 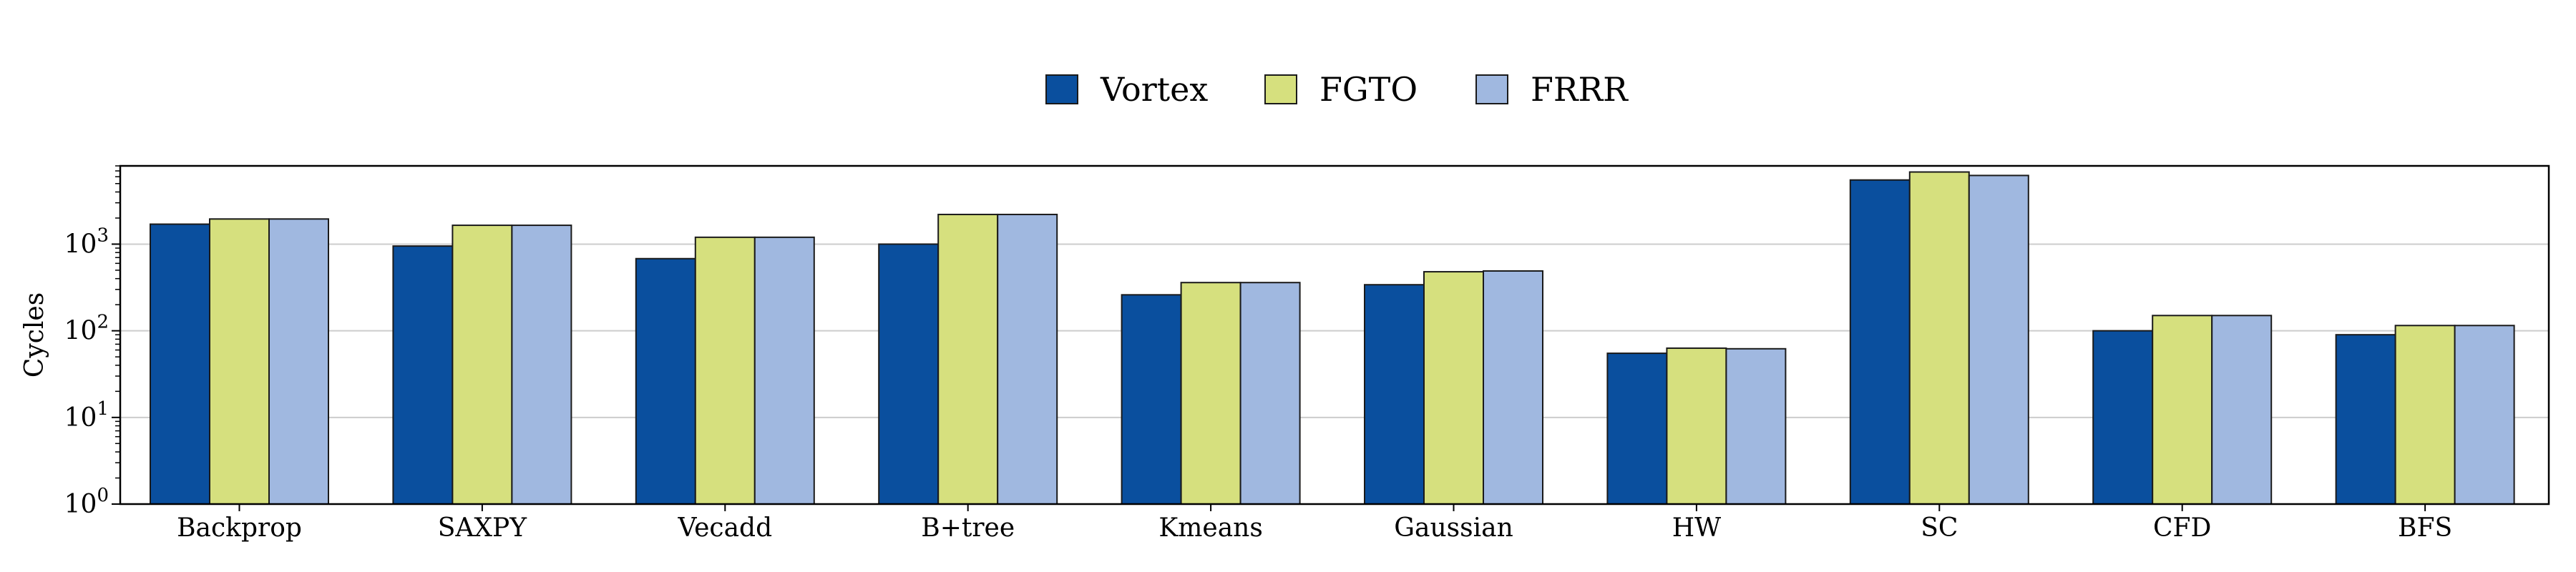 I want to click on bar-fgto-vecadd, so click(x=725, y=370).